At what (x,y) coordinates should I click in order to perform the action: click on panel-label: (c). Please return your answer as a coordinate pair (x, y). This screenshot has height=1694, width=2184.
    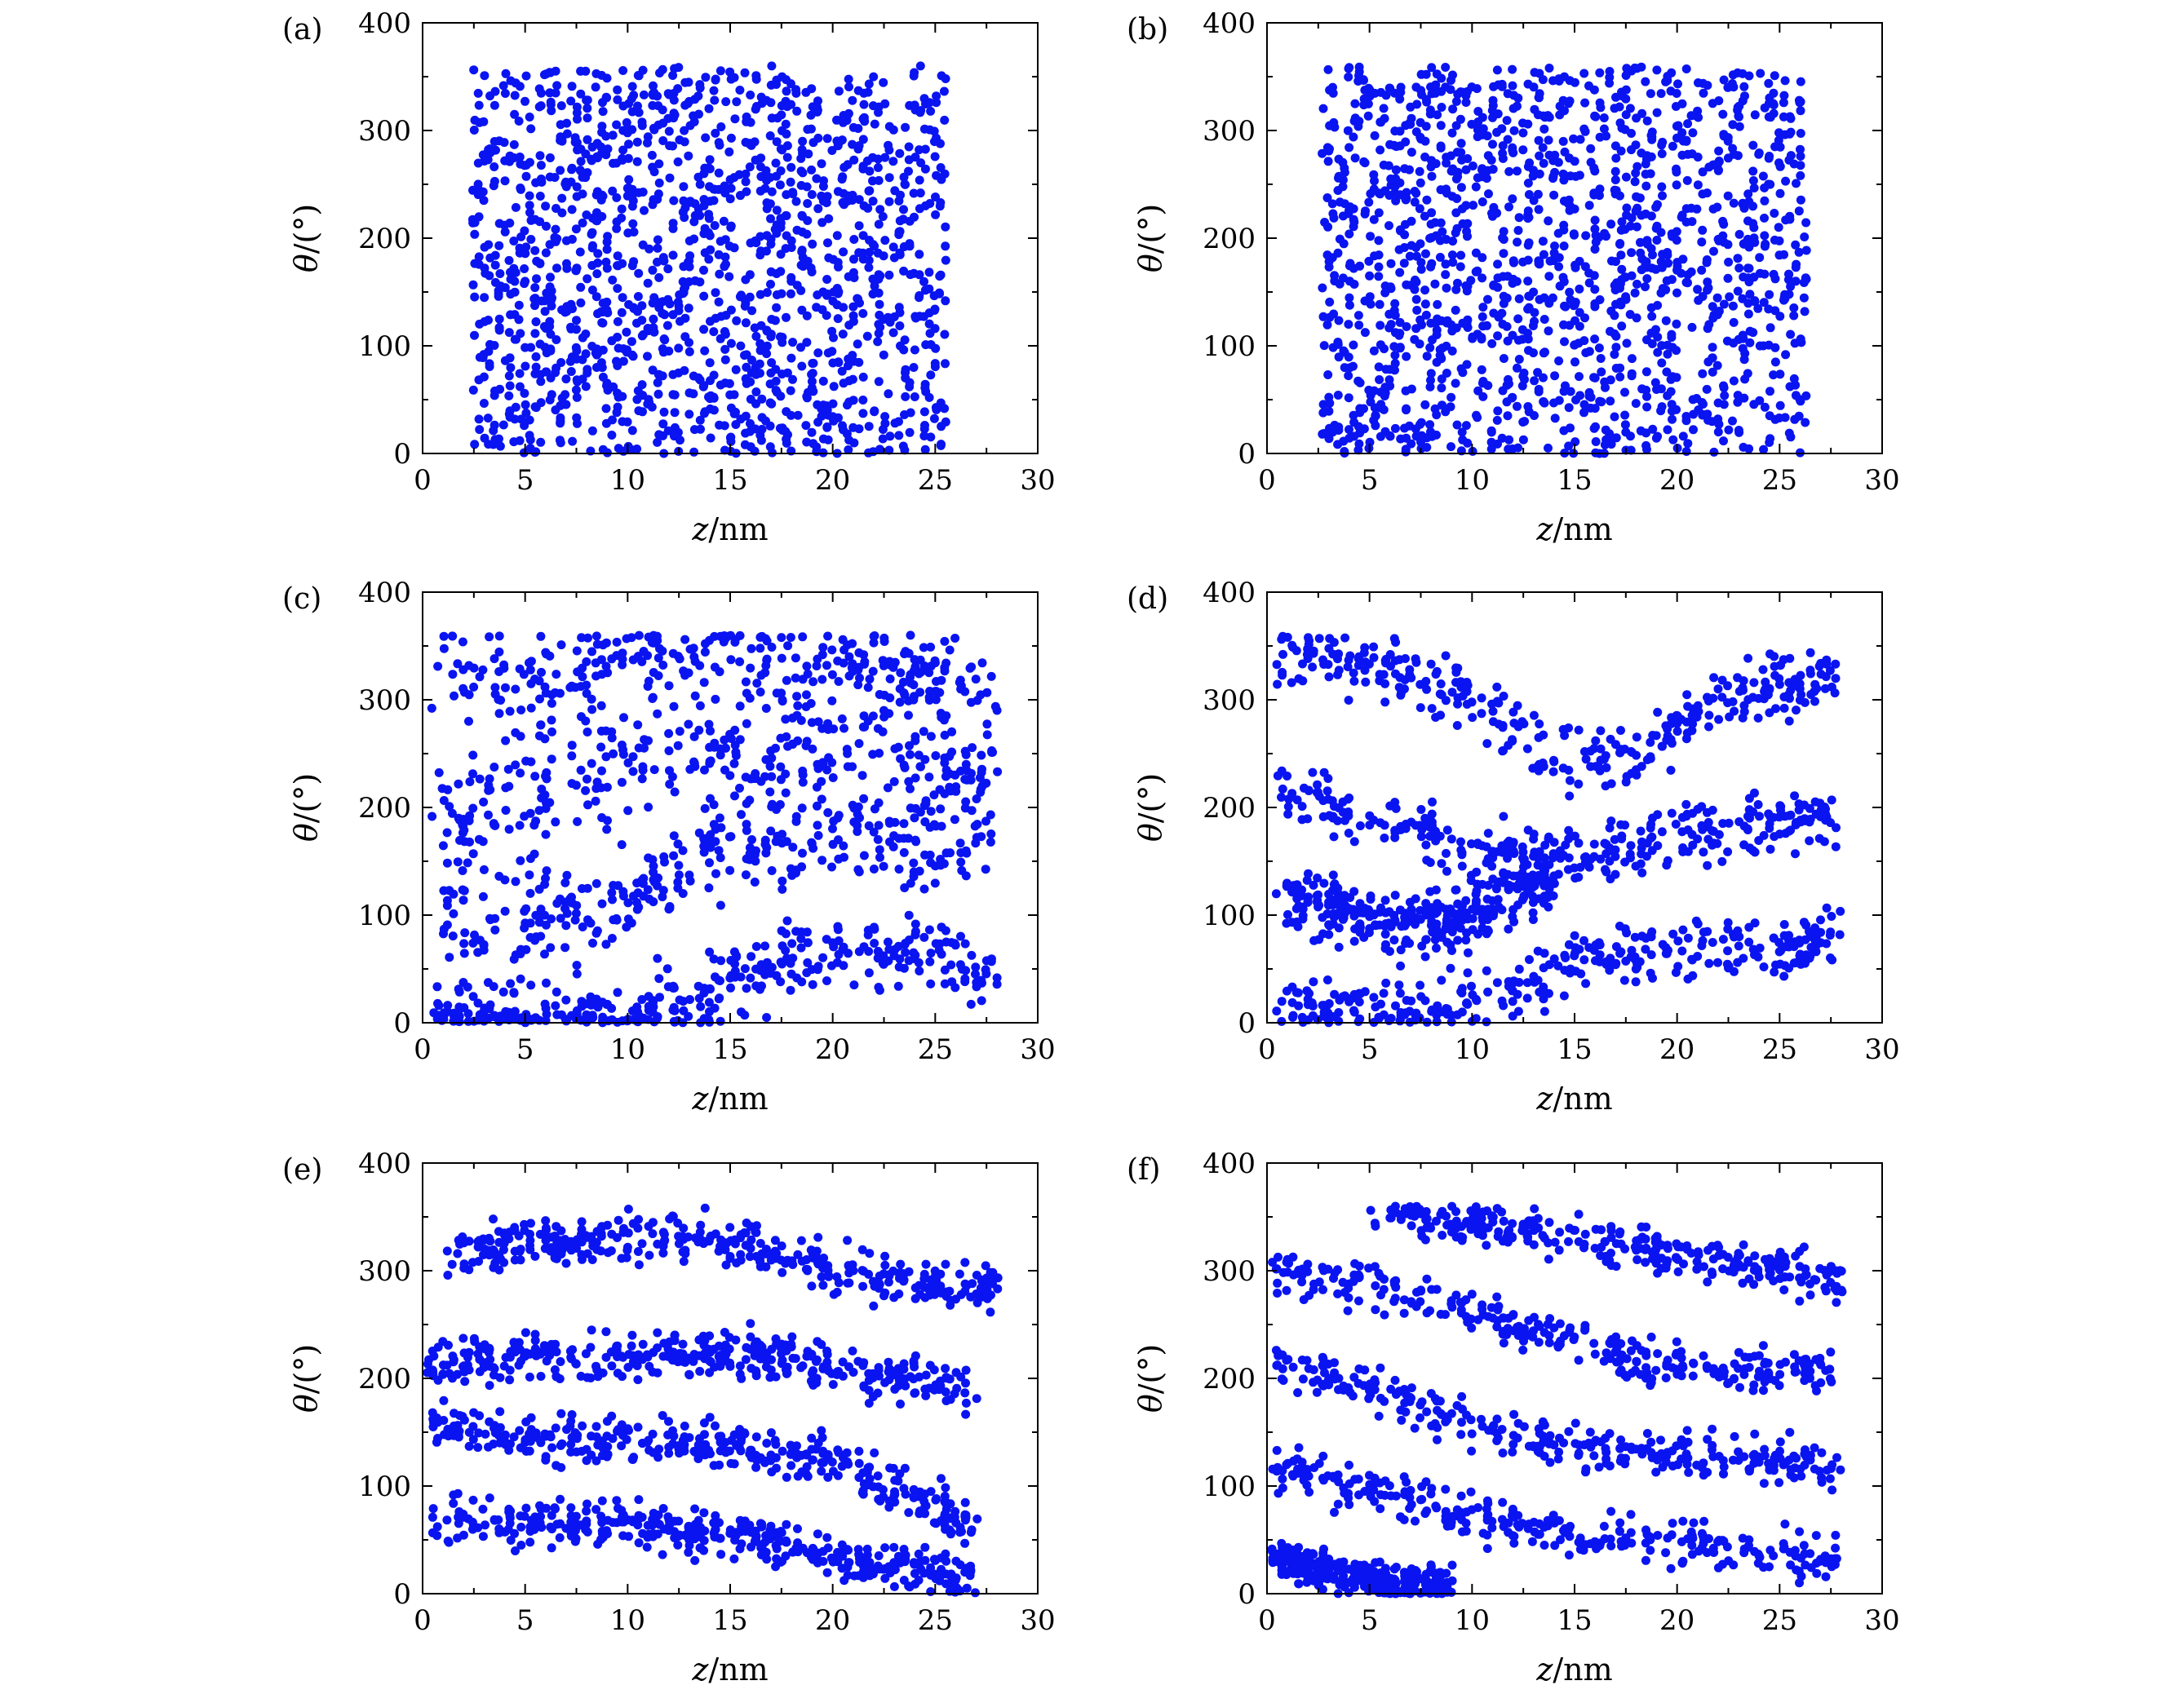
    Looking at the image, I should click on (301, 599).